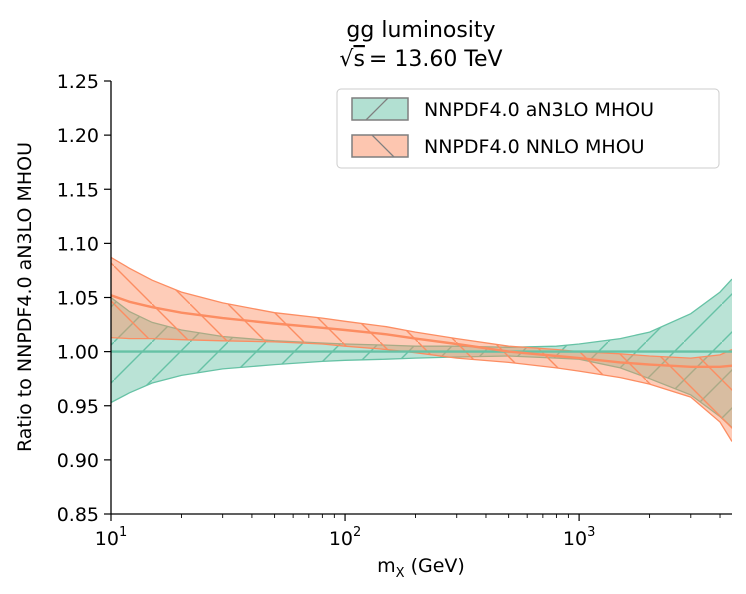 This screenshot has width=746, height=594. I want to click on x-tick-exponent: 3, so click(591, 532).